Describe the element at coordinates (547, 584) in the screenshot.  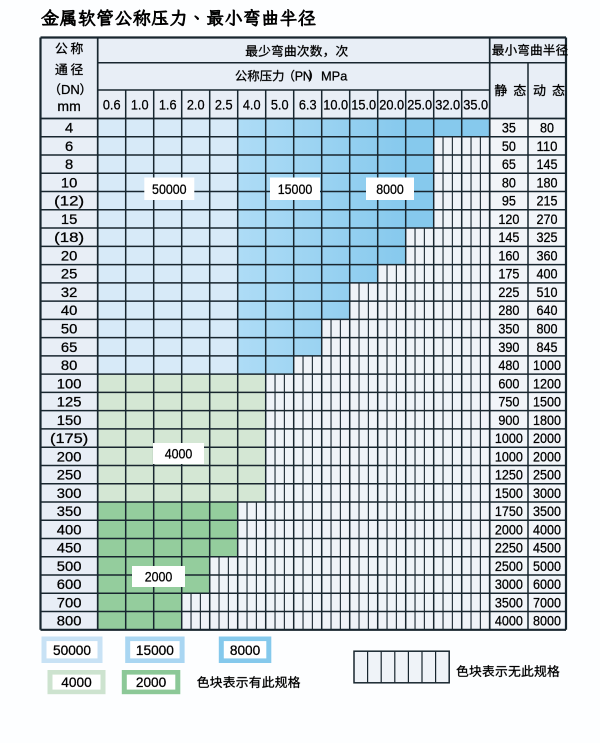
I see `svg-text: 6000` at that location.